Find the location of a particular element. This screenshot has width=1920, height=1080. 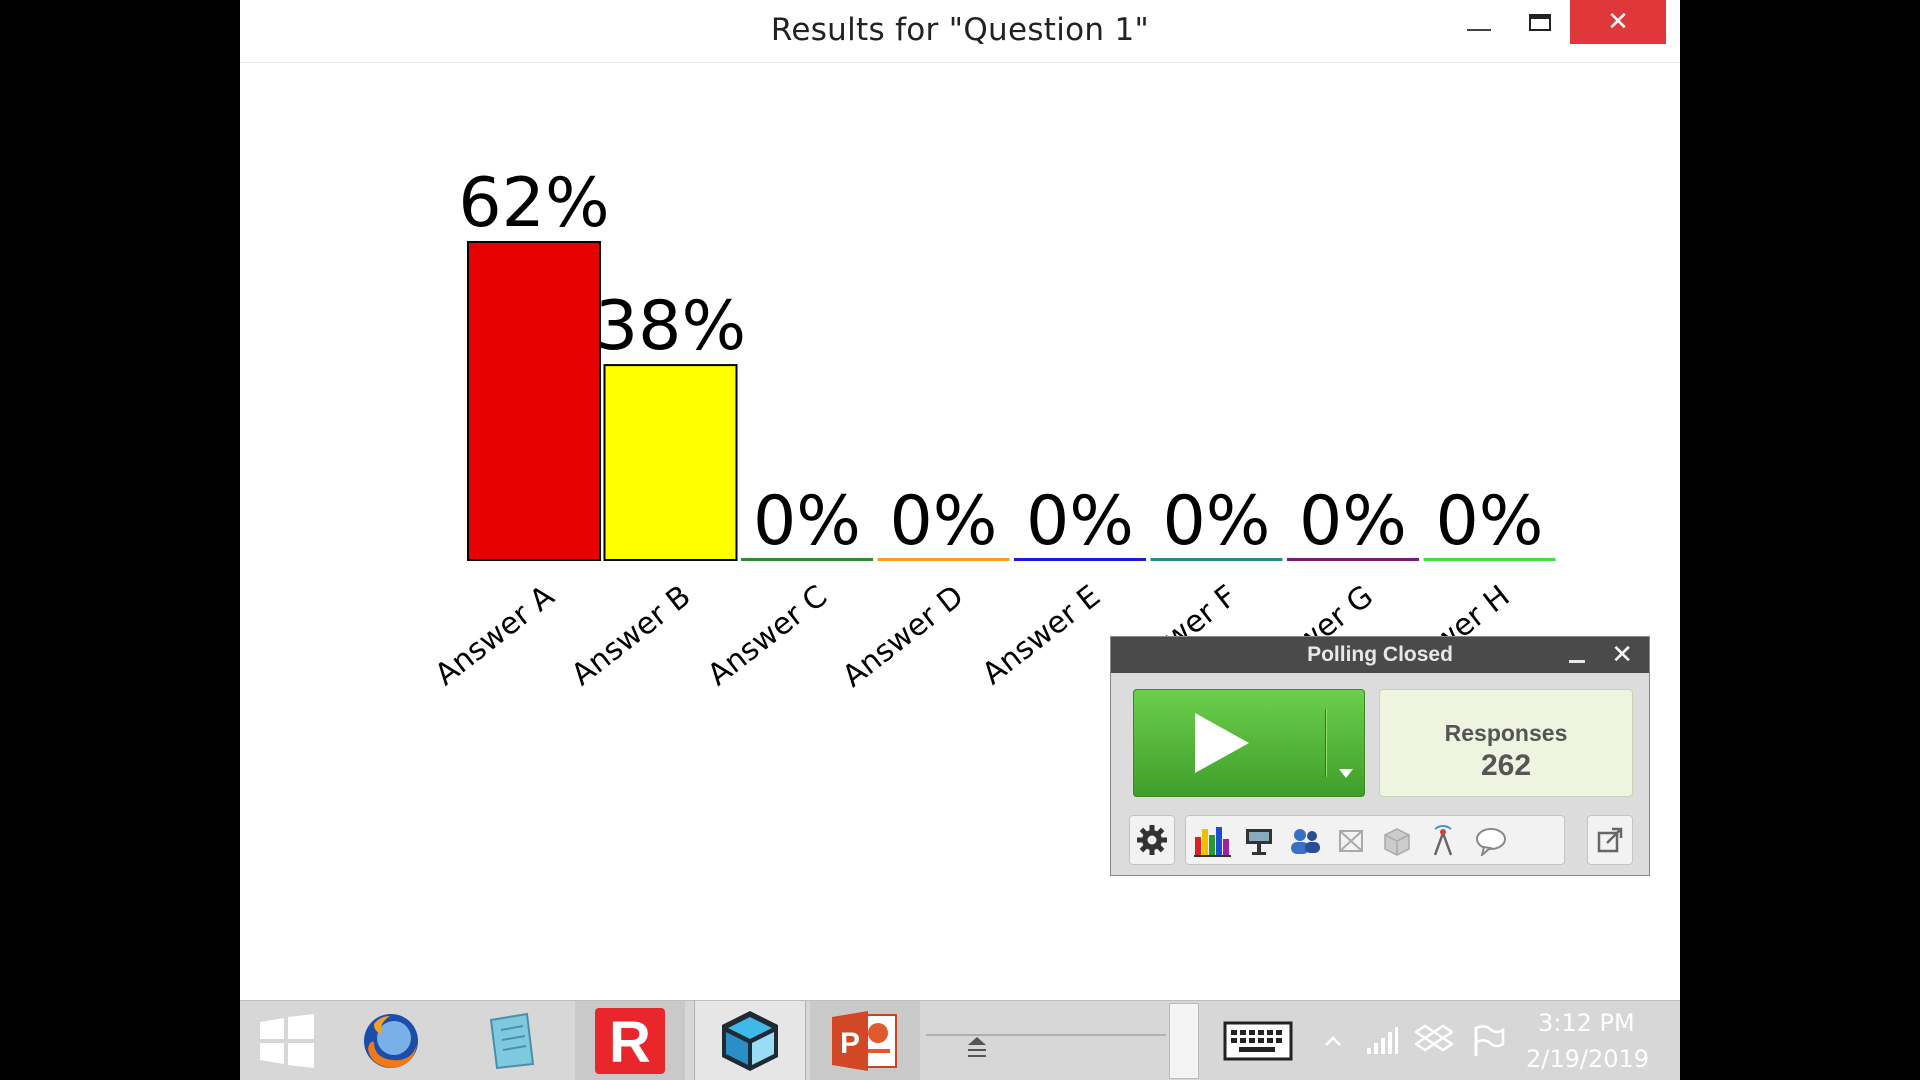

data-label-3: 0% is located at coordinates (807, 521).